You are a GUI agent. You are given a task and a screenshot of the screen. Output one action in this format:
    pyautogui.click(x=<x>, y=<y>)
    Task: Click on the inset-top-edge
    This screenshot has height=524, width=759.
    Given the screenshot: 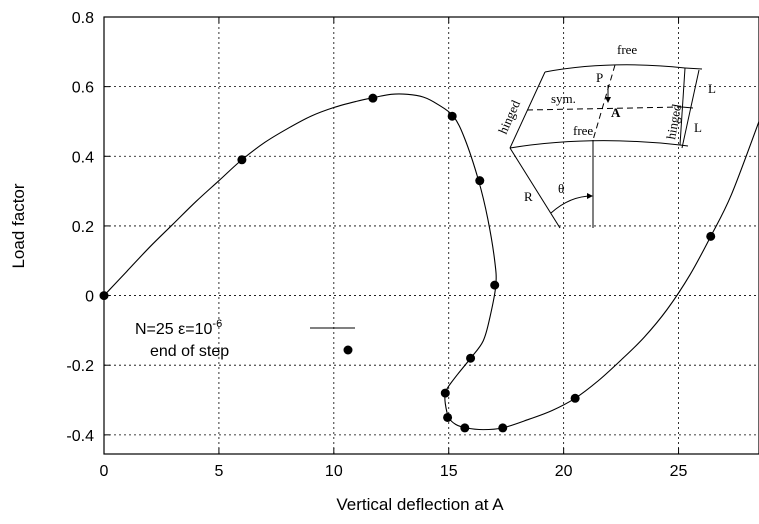 What is the action you would take?
    pyautogui.click(x=615, y=68)
    